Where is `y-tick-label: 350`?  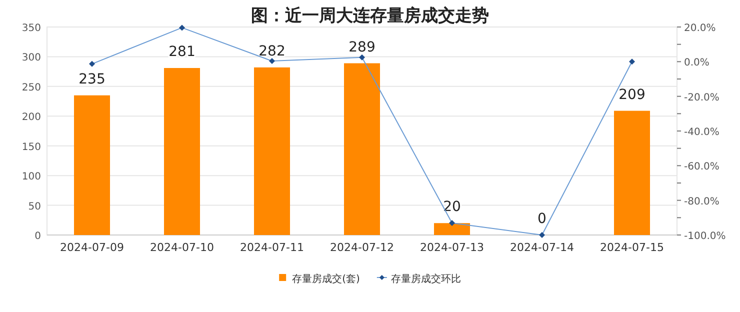 y-tick-label: 350 is located at coordinates (31, 28).